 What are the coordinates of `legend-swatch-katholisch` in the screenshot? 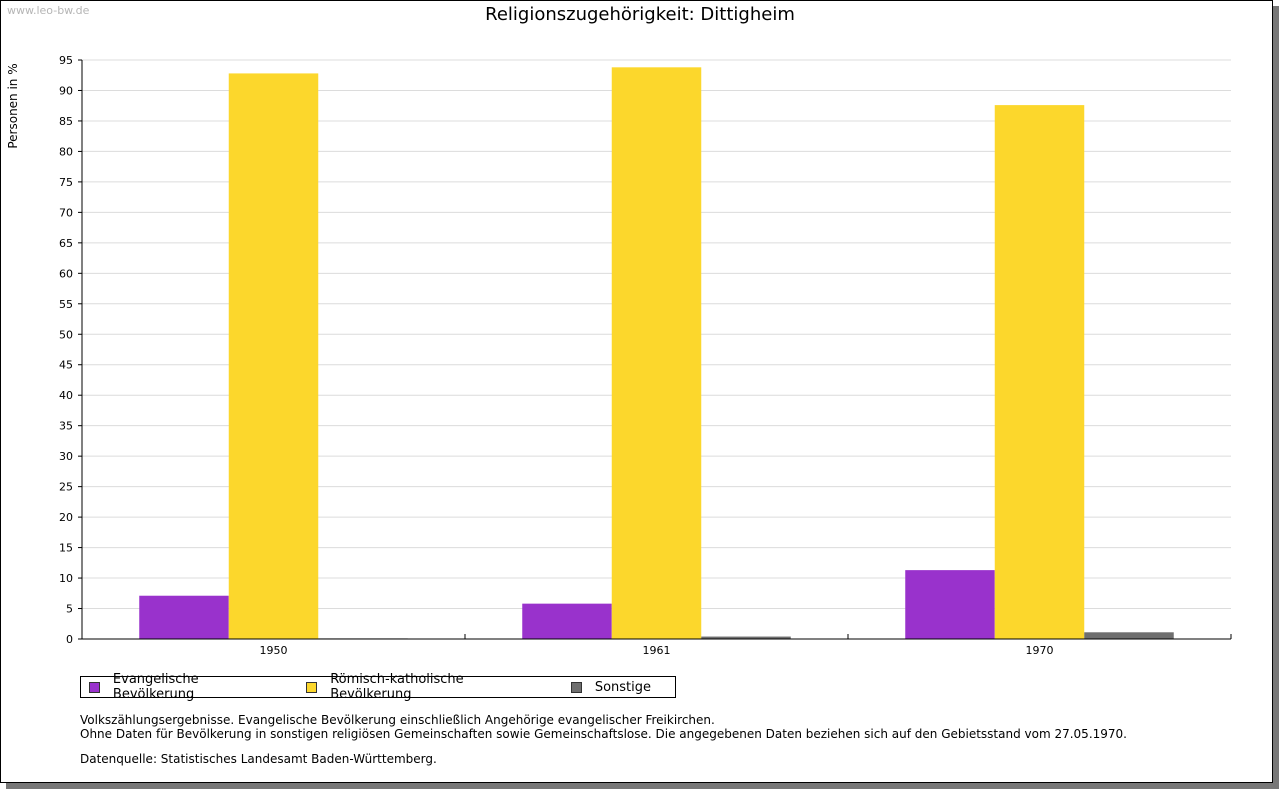 It's located at (312, 687).